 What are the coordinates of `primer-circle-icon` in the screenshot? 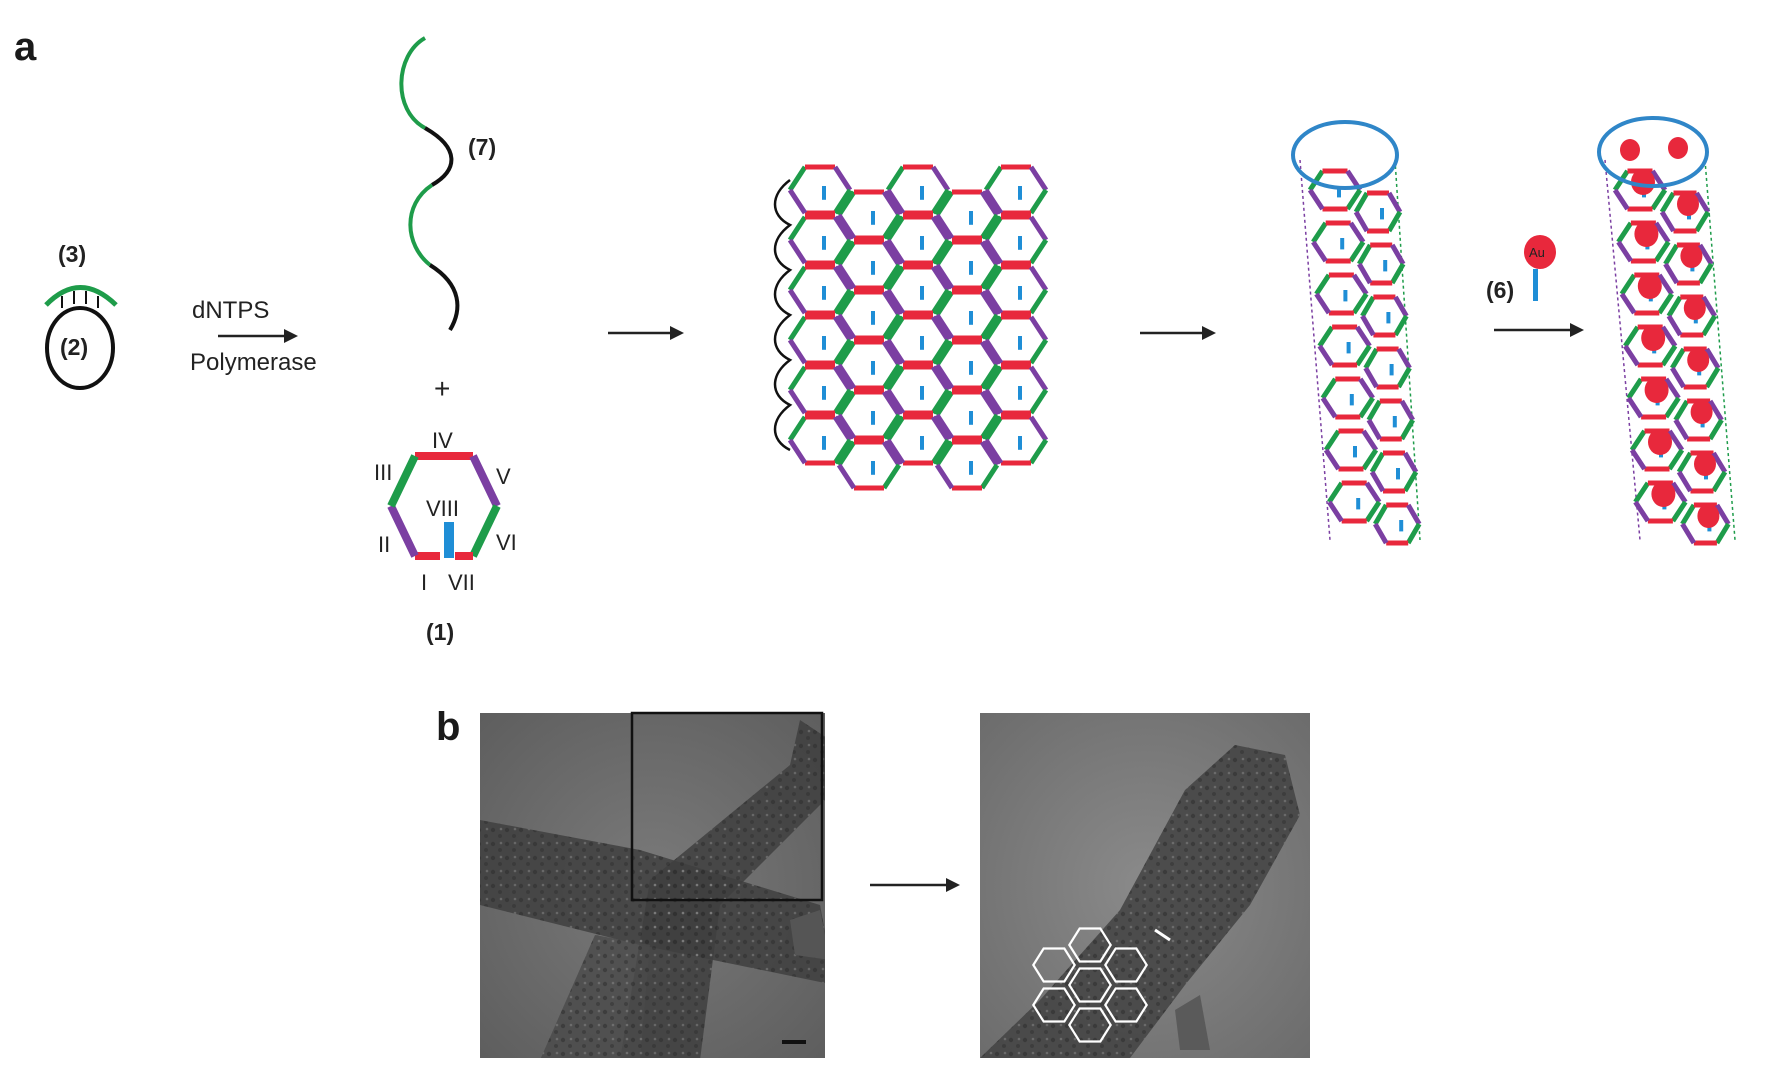 It's located at (81, 337).